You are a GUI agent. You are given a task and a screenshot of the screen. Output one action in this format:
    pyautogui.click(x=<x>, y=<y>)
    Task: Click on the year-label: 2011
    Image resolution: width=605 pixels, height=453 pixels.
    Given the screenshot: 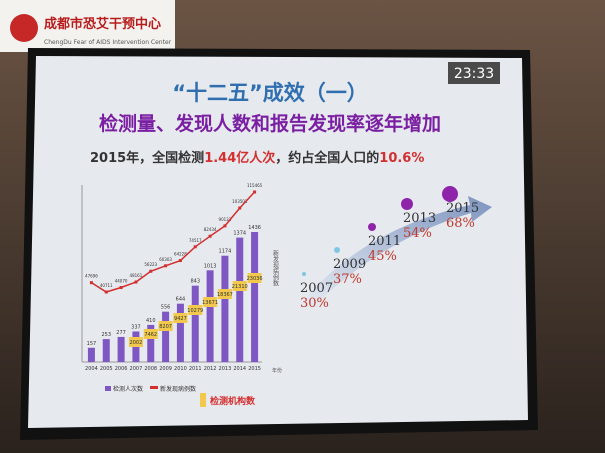 What is the action you would take?
    pyautogui.click(x=195, y=369)
    